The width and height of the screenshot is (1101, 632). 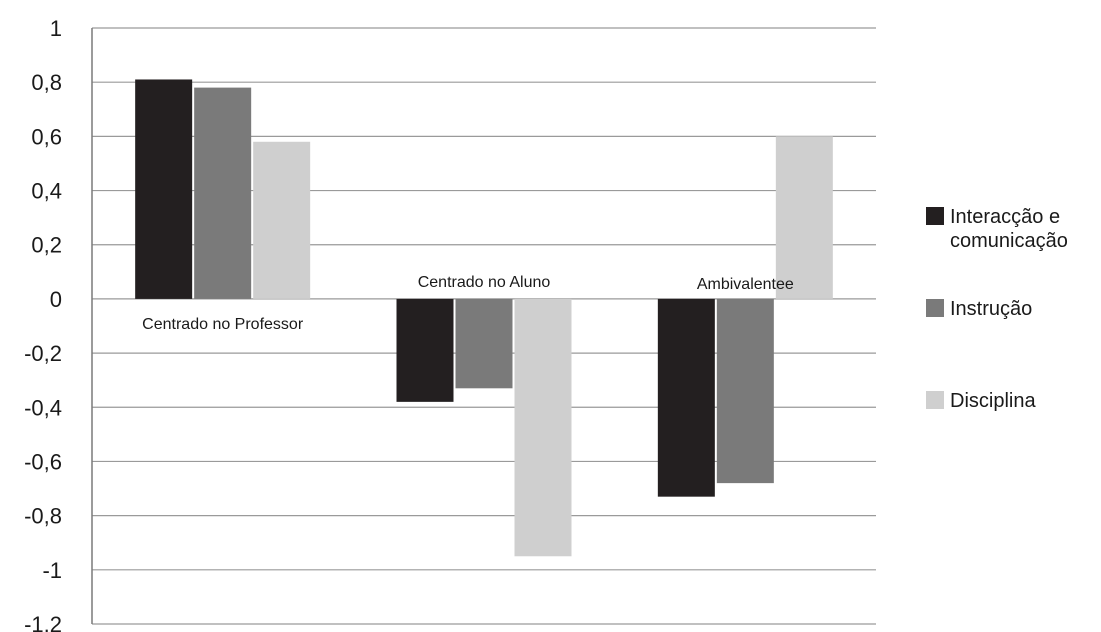 I want to click on y-tick-label: -0,8, so click(x=43, y=516).